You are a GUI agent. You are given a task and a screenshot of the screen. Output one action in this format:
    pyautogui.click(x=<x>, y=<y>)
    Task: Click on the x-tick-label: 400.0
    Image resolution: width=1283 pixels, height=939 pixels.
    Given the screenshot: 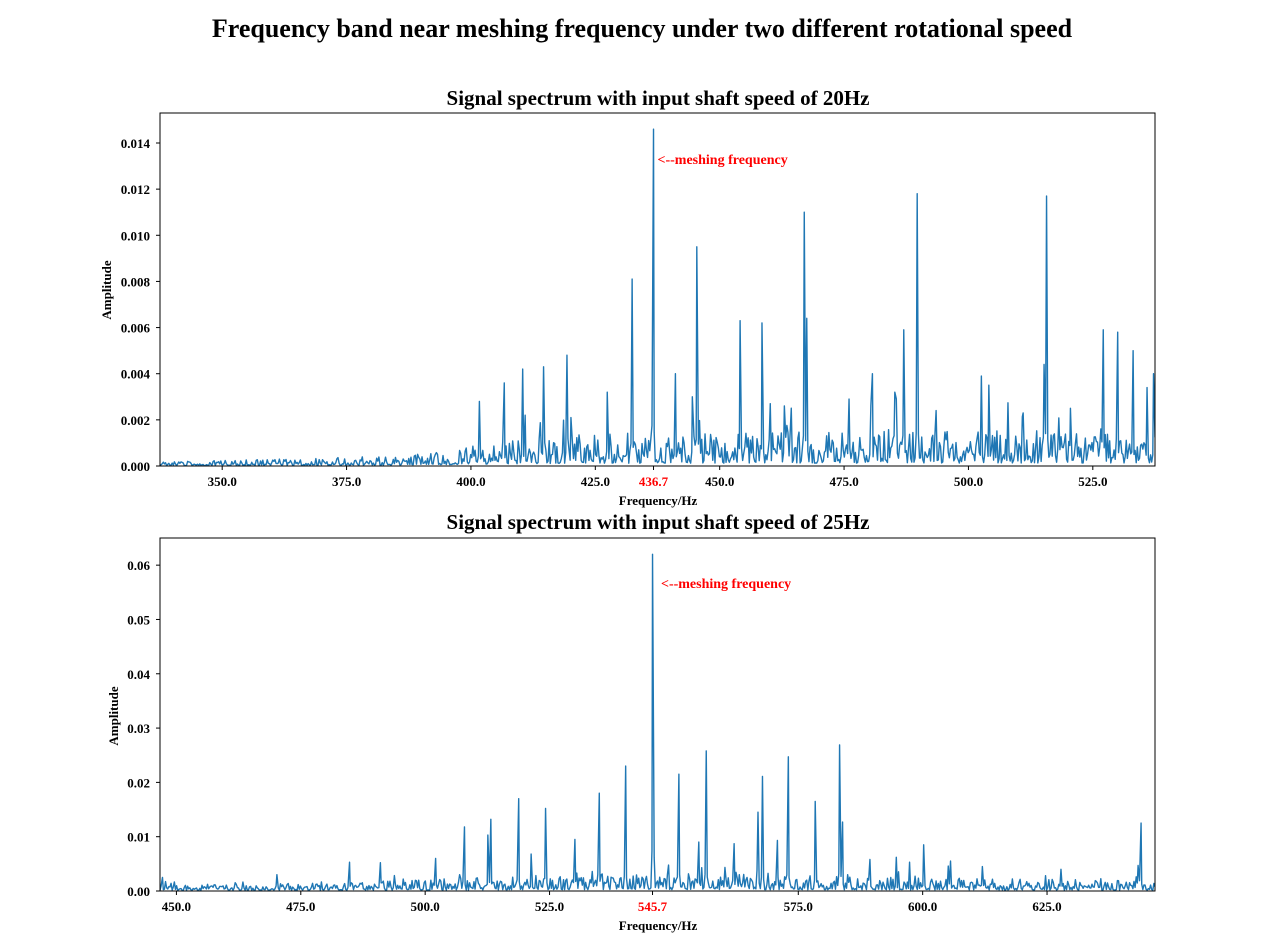 What is the action you would take?
    pyautogui.click(x=470, y=481)
    